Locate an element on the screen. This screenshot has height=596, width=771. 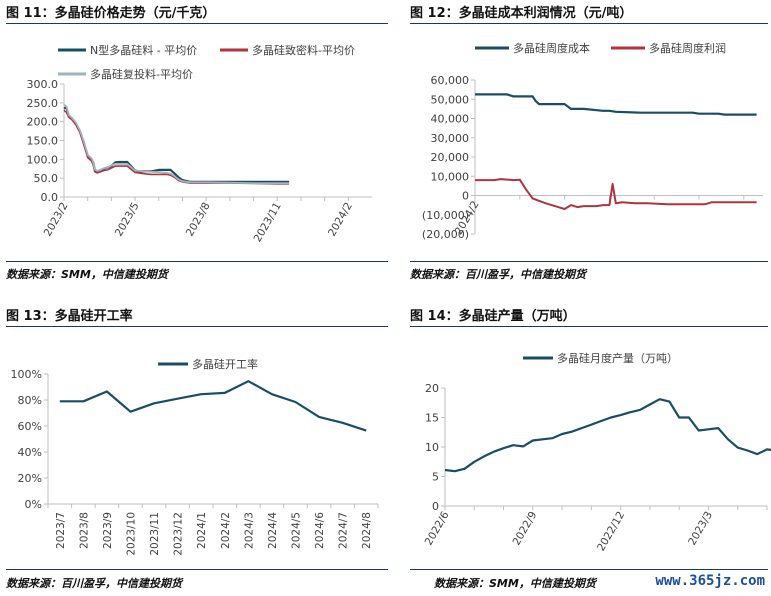
y-tick-label: 150.0 is located at coordinates (43, 141).